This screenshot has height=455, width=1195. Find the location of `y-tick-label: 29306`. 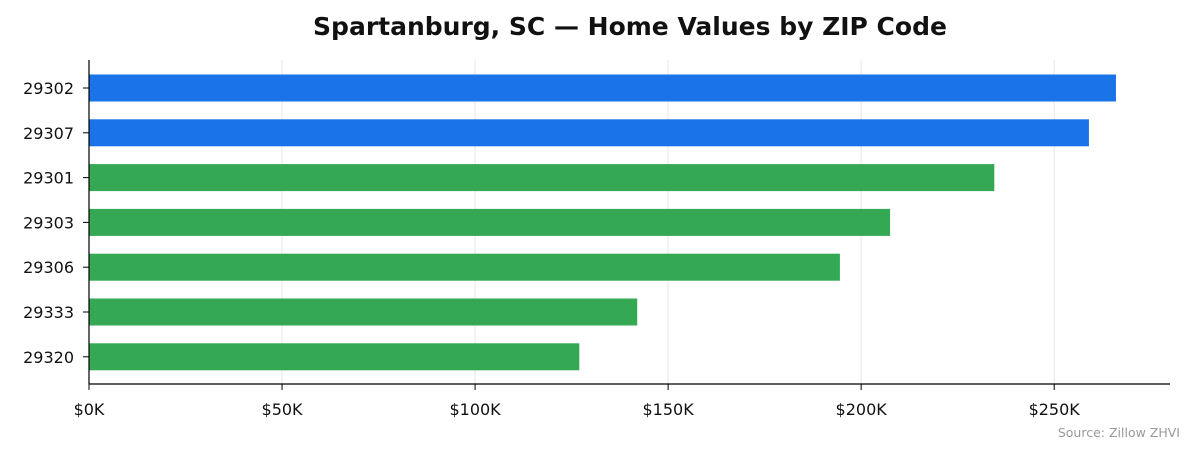

y-tick-label: 29306 is located at coordinates (48, 267).